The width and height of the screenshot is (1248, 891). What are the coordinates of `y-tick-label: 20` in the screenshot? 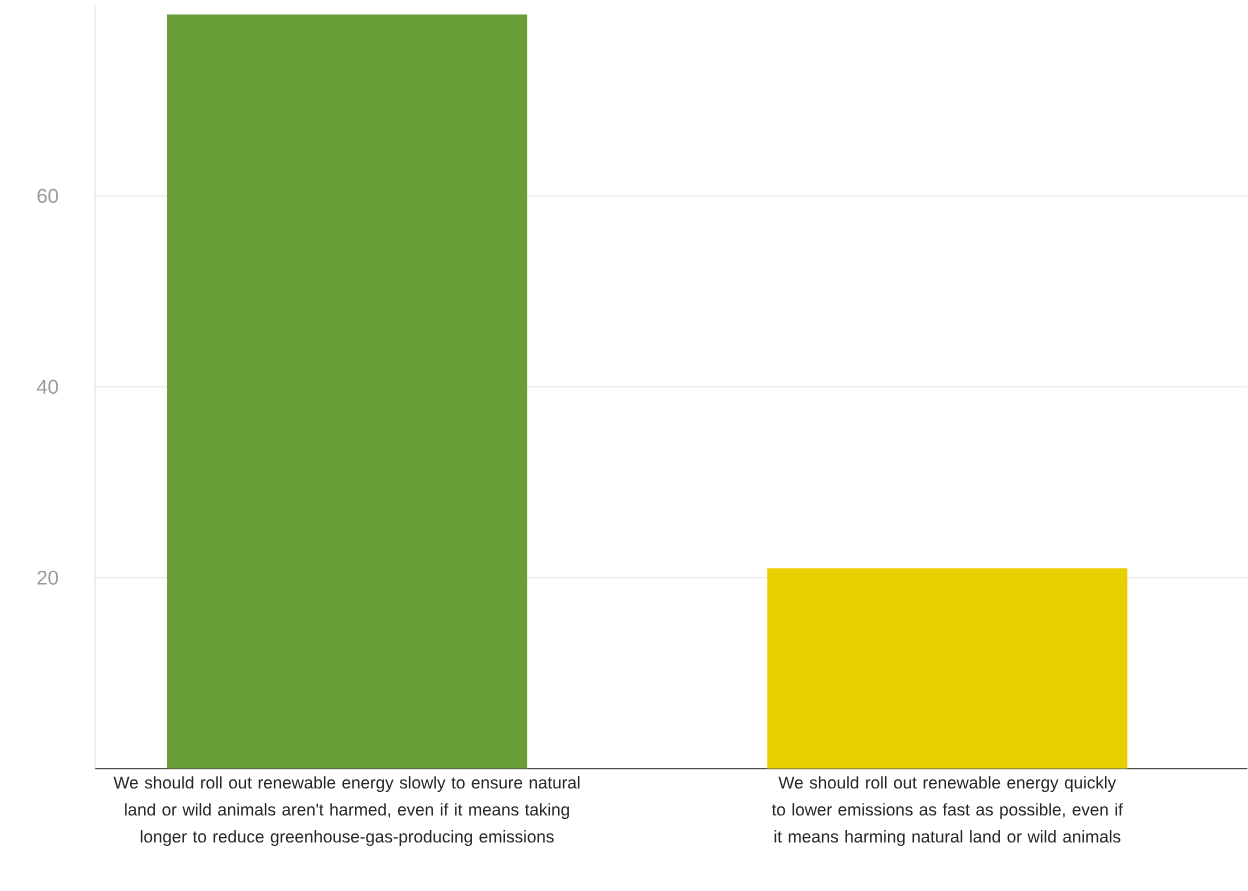 It's located at (47, 578).